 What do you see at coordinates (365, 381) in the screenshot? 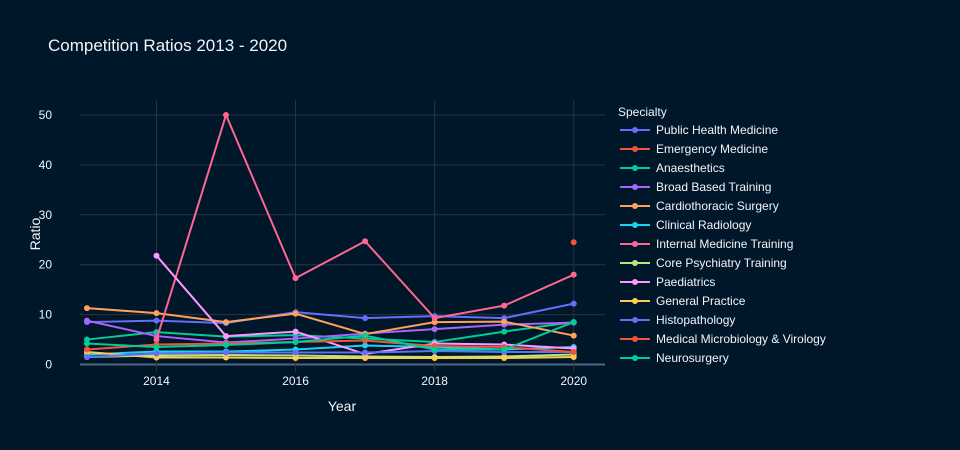
I see `x-axis-ticks: 2014 2016 2018 2020` at bounding box center [365, 381].